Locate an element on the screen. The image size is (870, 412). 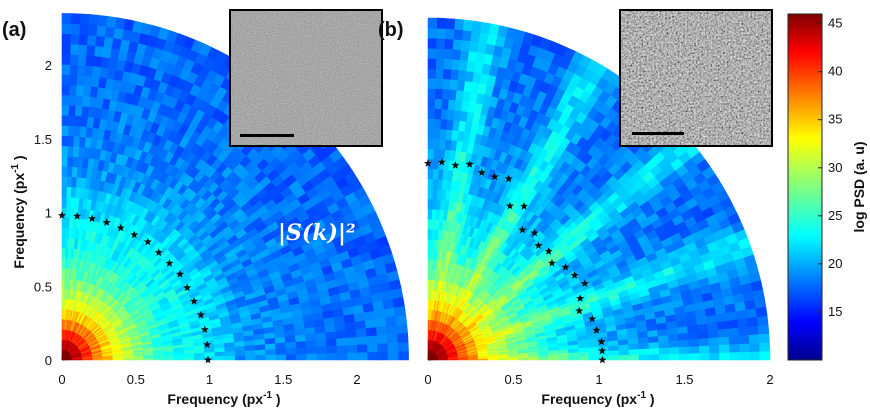
scale-bar-b is located at coordinates (658, 133).